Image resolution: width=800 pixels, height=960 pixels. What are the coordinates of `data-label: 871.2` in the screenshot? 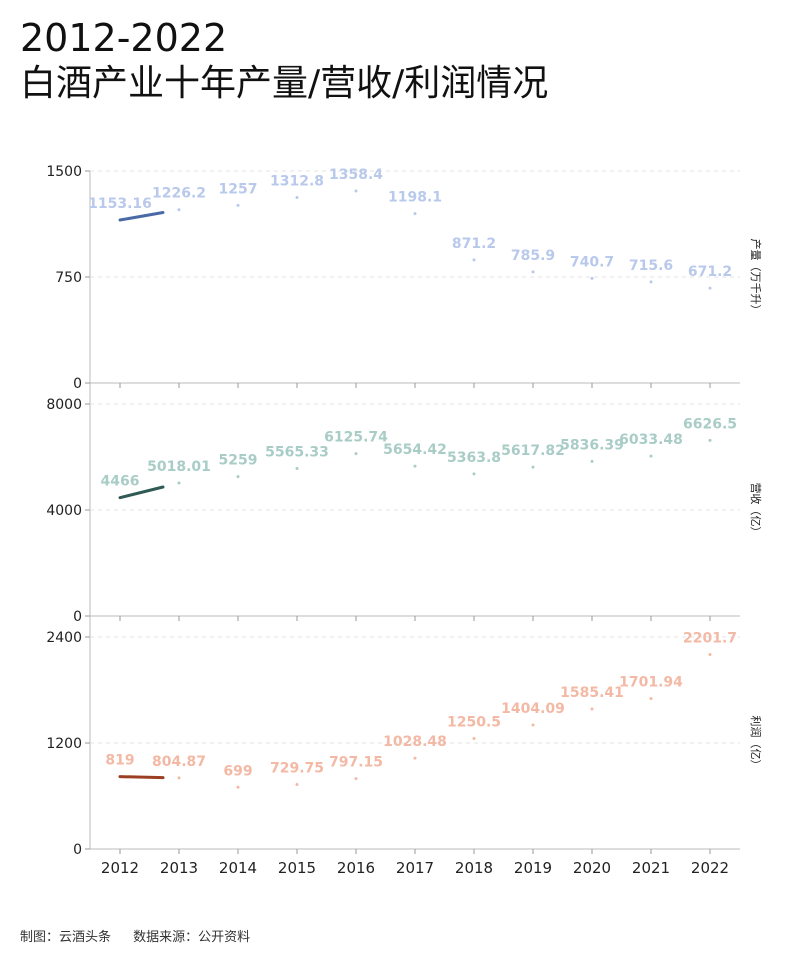 It's located at (474, 244).